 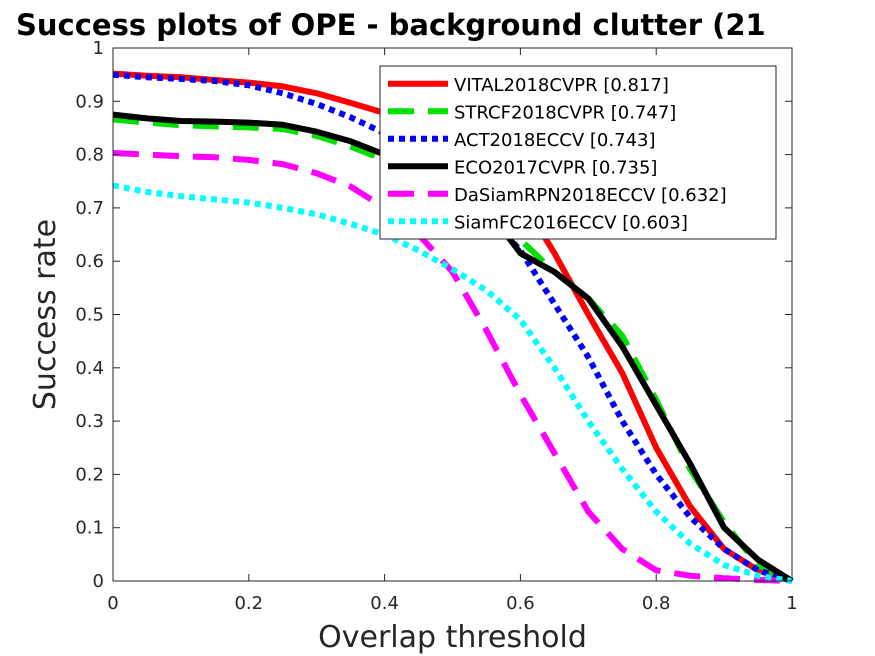 I want to click on y-tick-label: 0.8, so click(x=89, y=155).